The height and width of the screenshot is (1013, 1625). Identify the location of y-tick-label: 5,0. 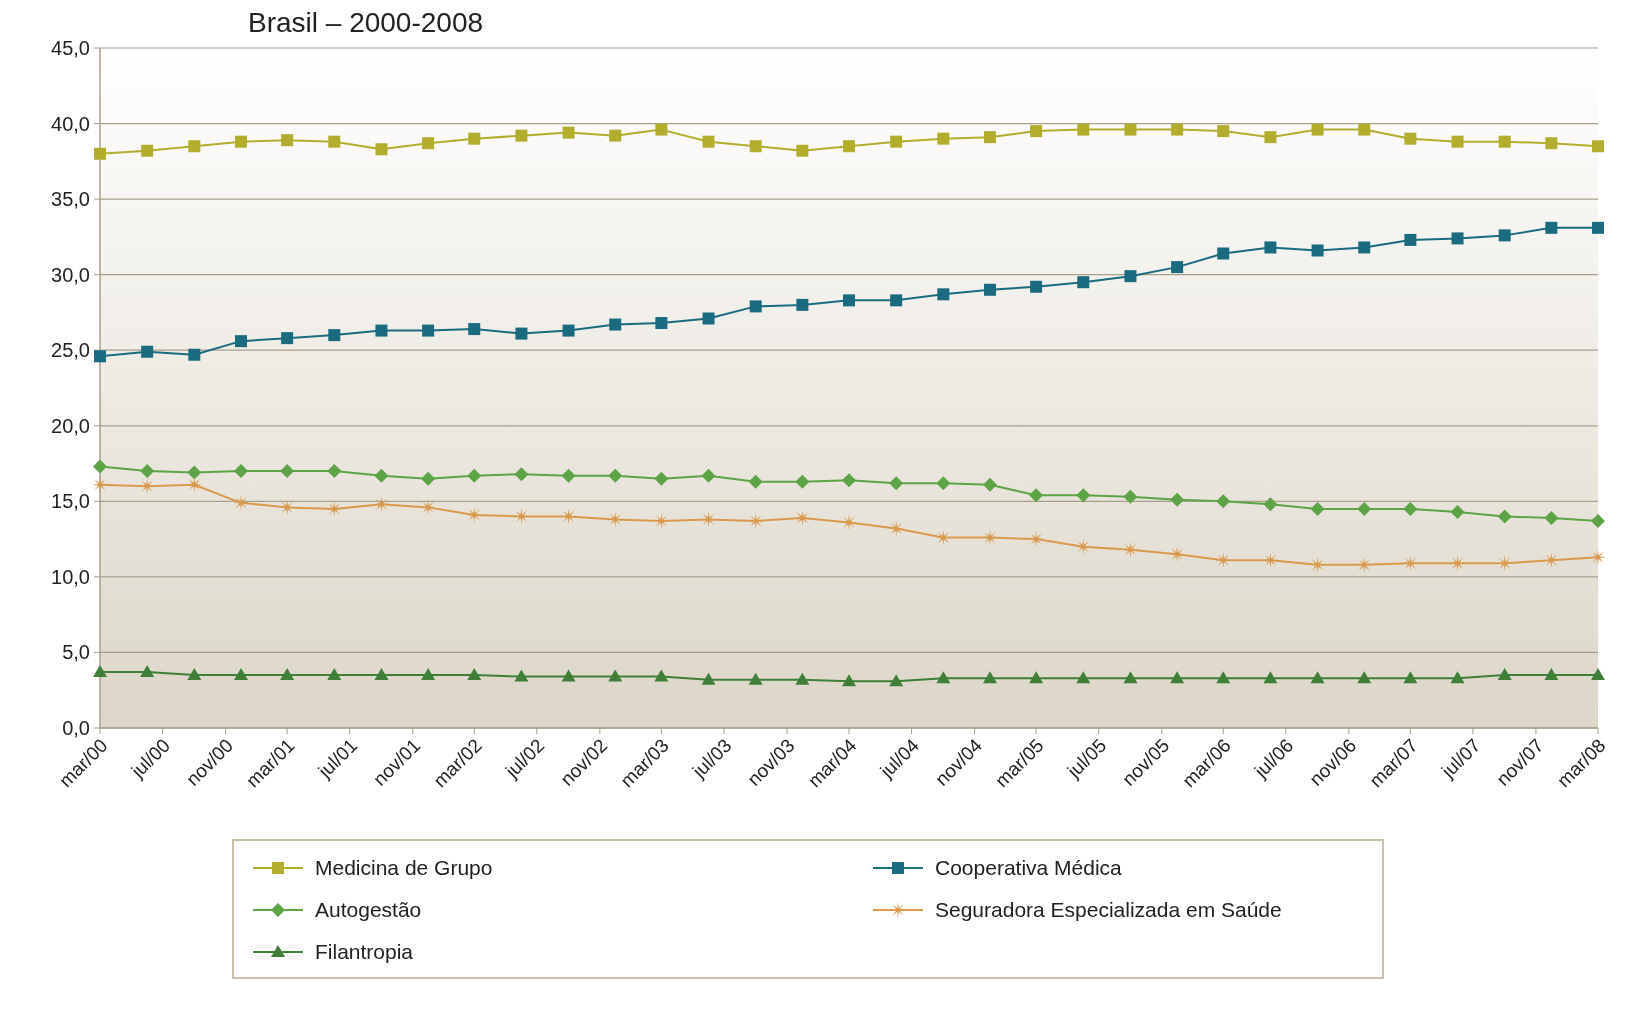
(76, 652).